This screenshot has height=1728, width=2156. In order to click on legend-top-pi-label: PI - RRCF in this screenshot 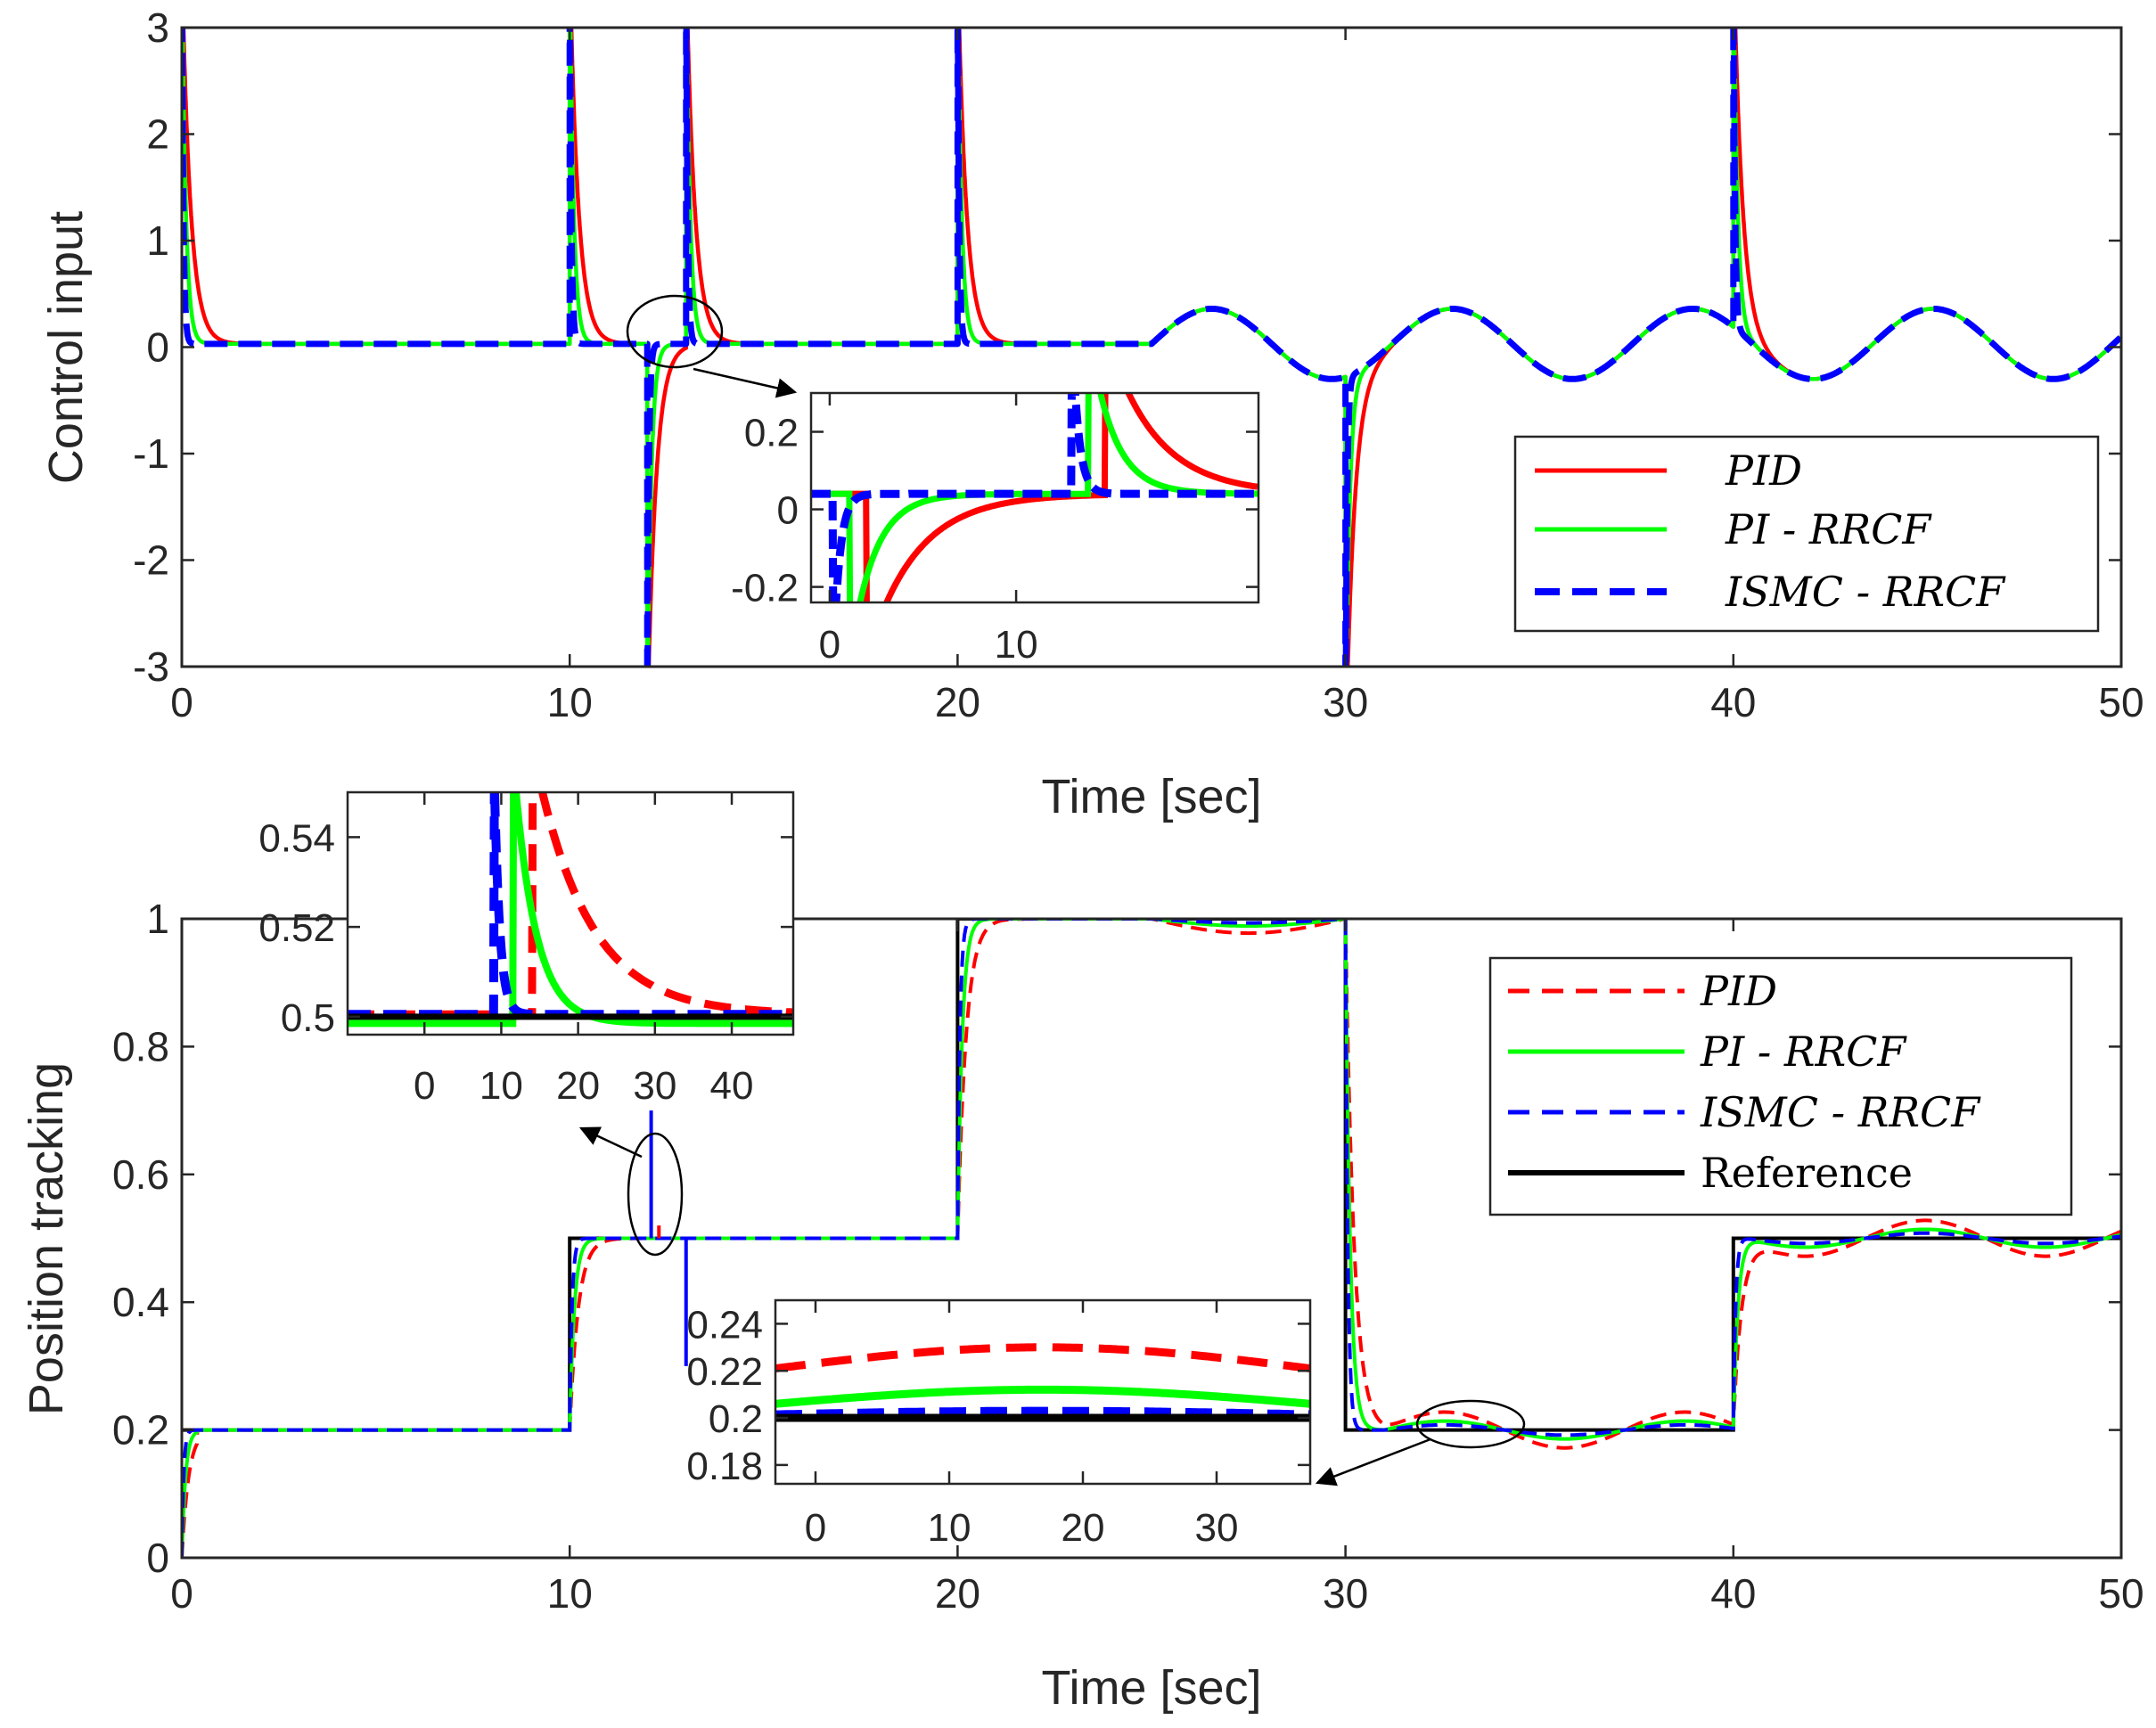, I will do `click(1829, 529)`.